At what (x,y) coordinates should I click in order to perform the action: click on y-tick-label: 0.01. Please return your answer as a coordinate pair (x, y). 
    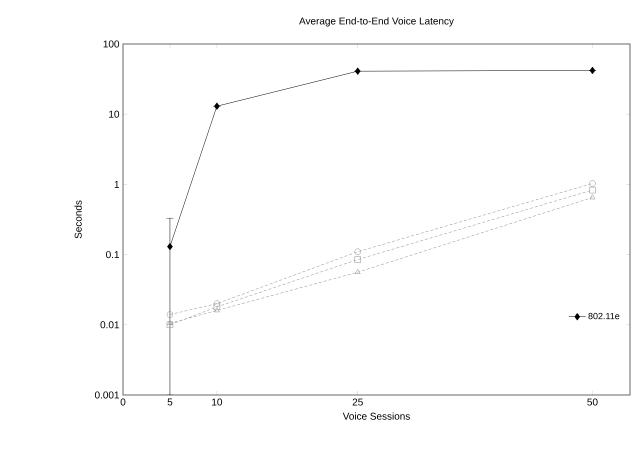
    Looking at the image, I should click on (110, 324).